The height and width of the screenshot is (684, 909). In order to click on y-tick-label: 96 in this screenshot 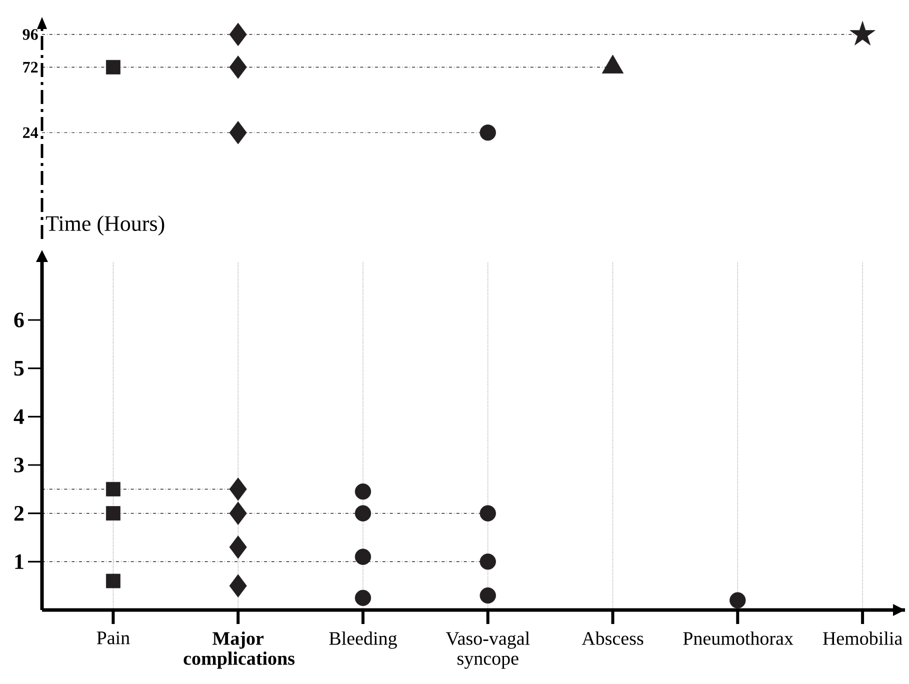, I will do `click(30, 34)`.